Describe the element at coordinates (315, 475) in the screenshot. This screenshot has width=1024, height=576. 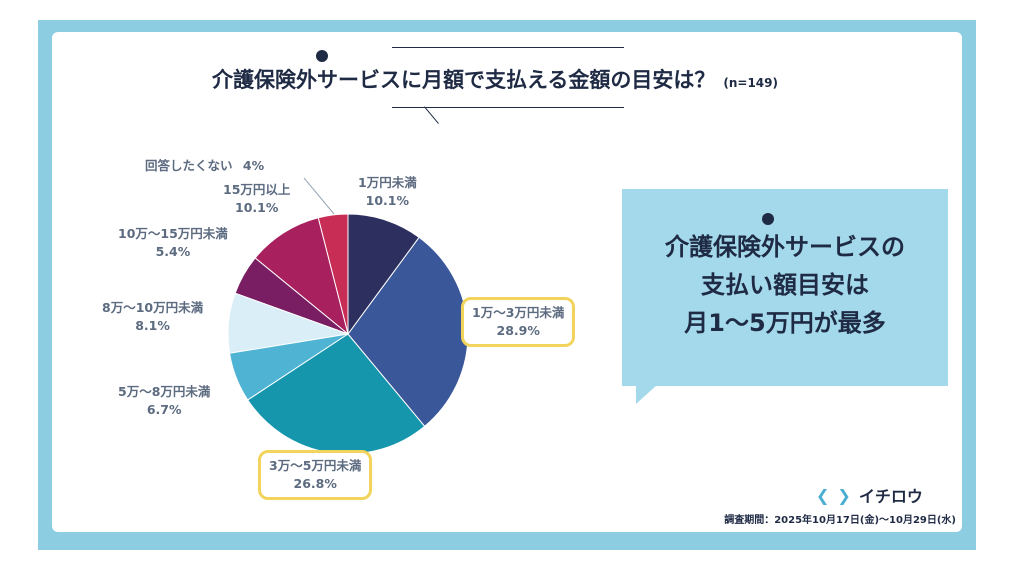
I see `slice-label-3: 3万～5万円未満 26.8%` at that location.